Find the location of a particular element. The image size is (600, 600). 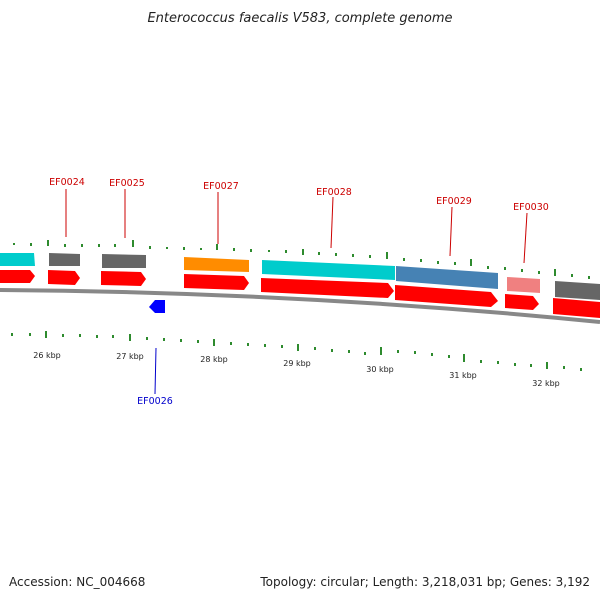

tick-label: 26 kbp is located at coordinates (47, 355).